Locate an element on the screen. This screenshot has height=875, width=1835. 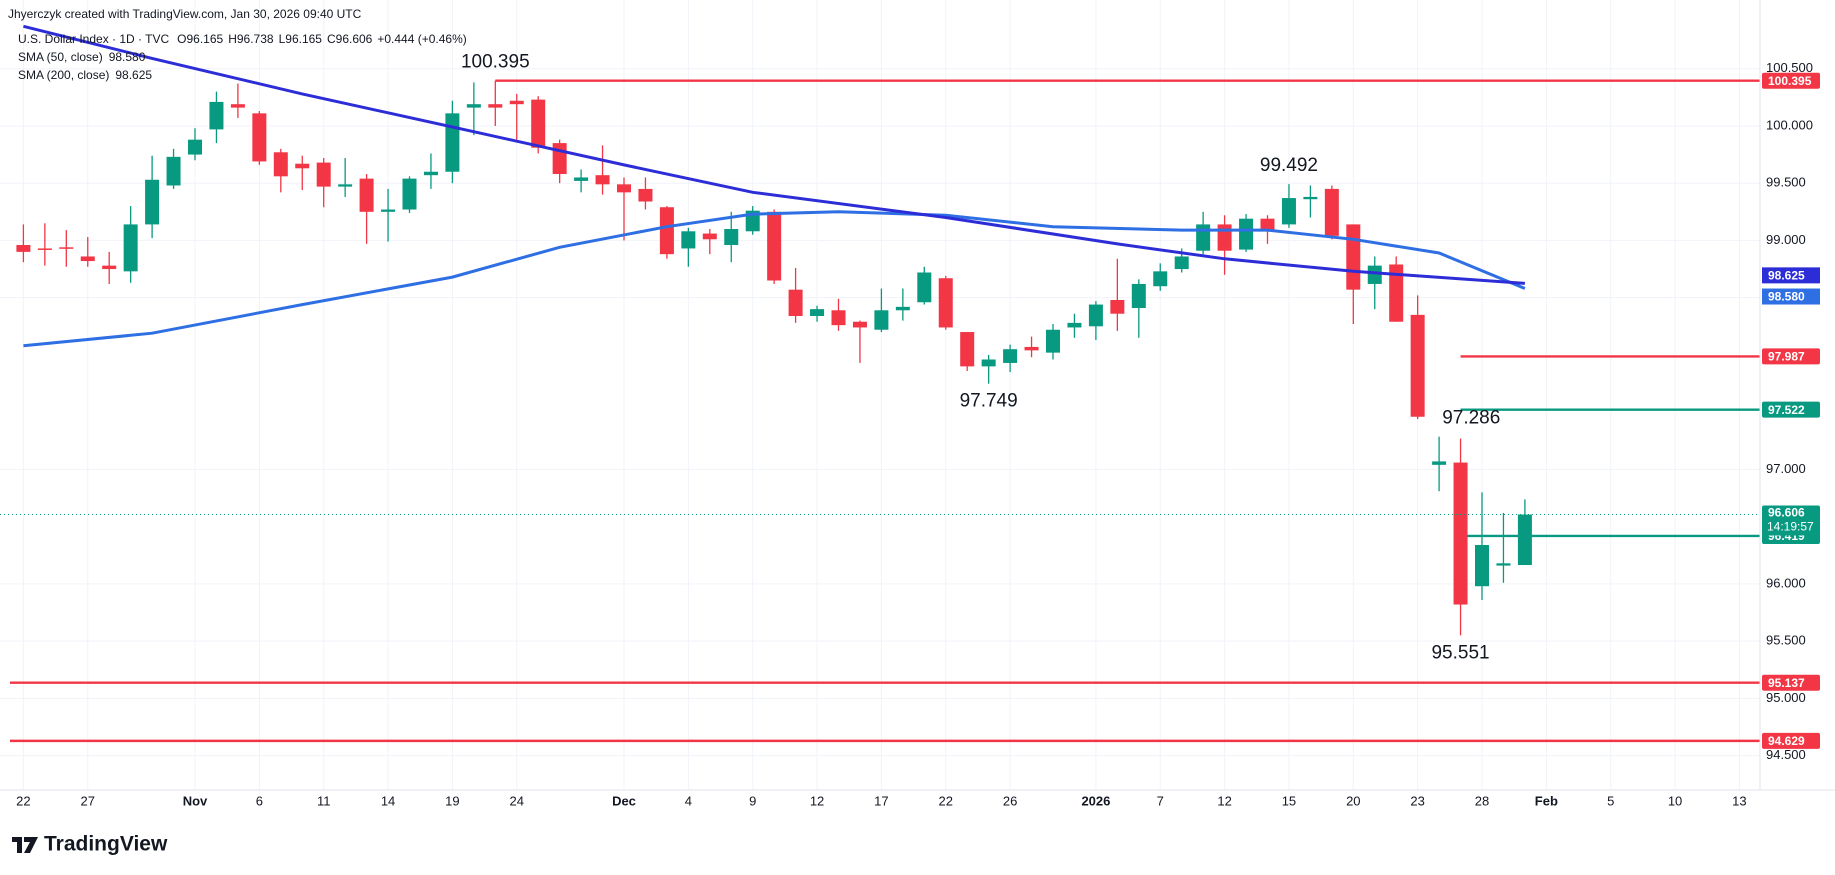
current-price-label: 96.606 is located at coordinates (1786, 513).